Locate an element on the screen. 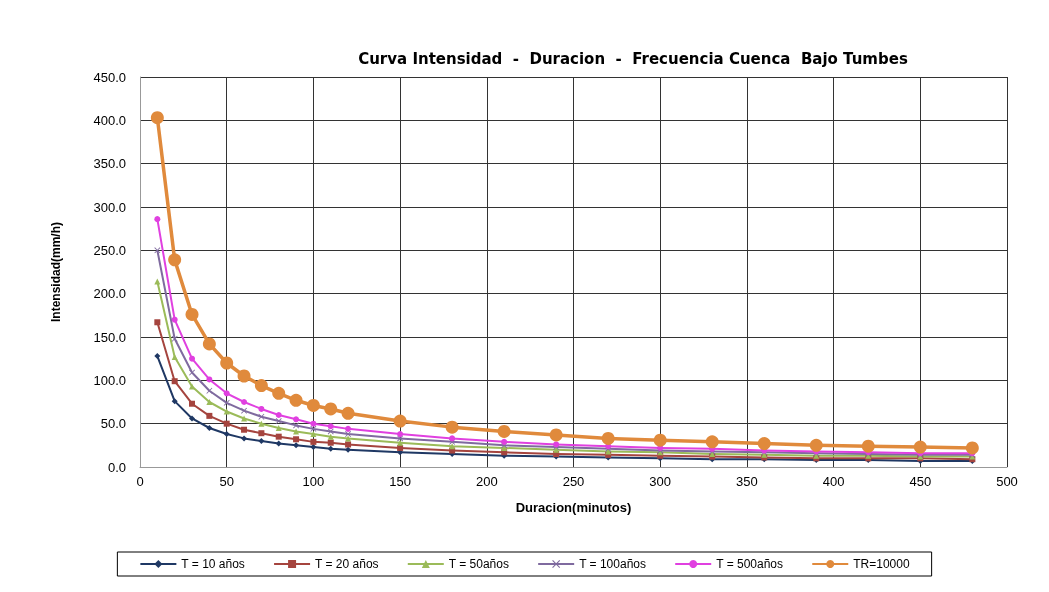 The height and width of the screenshot is (592, 1049). y-tick-label: 300.0 is located at coordinates (109, 207).